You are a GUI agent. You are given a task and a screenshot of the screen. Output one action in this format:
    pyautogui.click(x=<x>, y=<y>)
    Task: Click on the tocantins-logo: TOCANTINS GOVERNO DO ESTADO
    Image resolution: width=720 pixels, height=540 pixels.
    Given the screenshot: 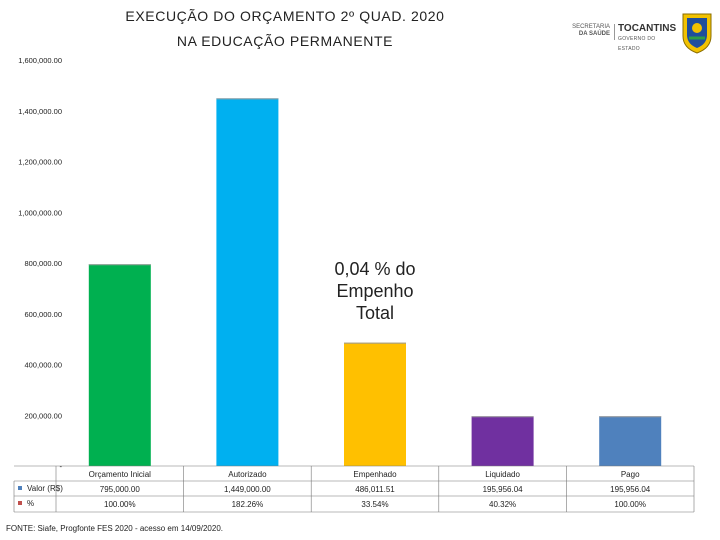 What is the action you would take?
    pyautogui.click(x=648, y=39)
    